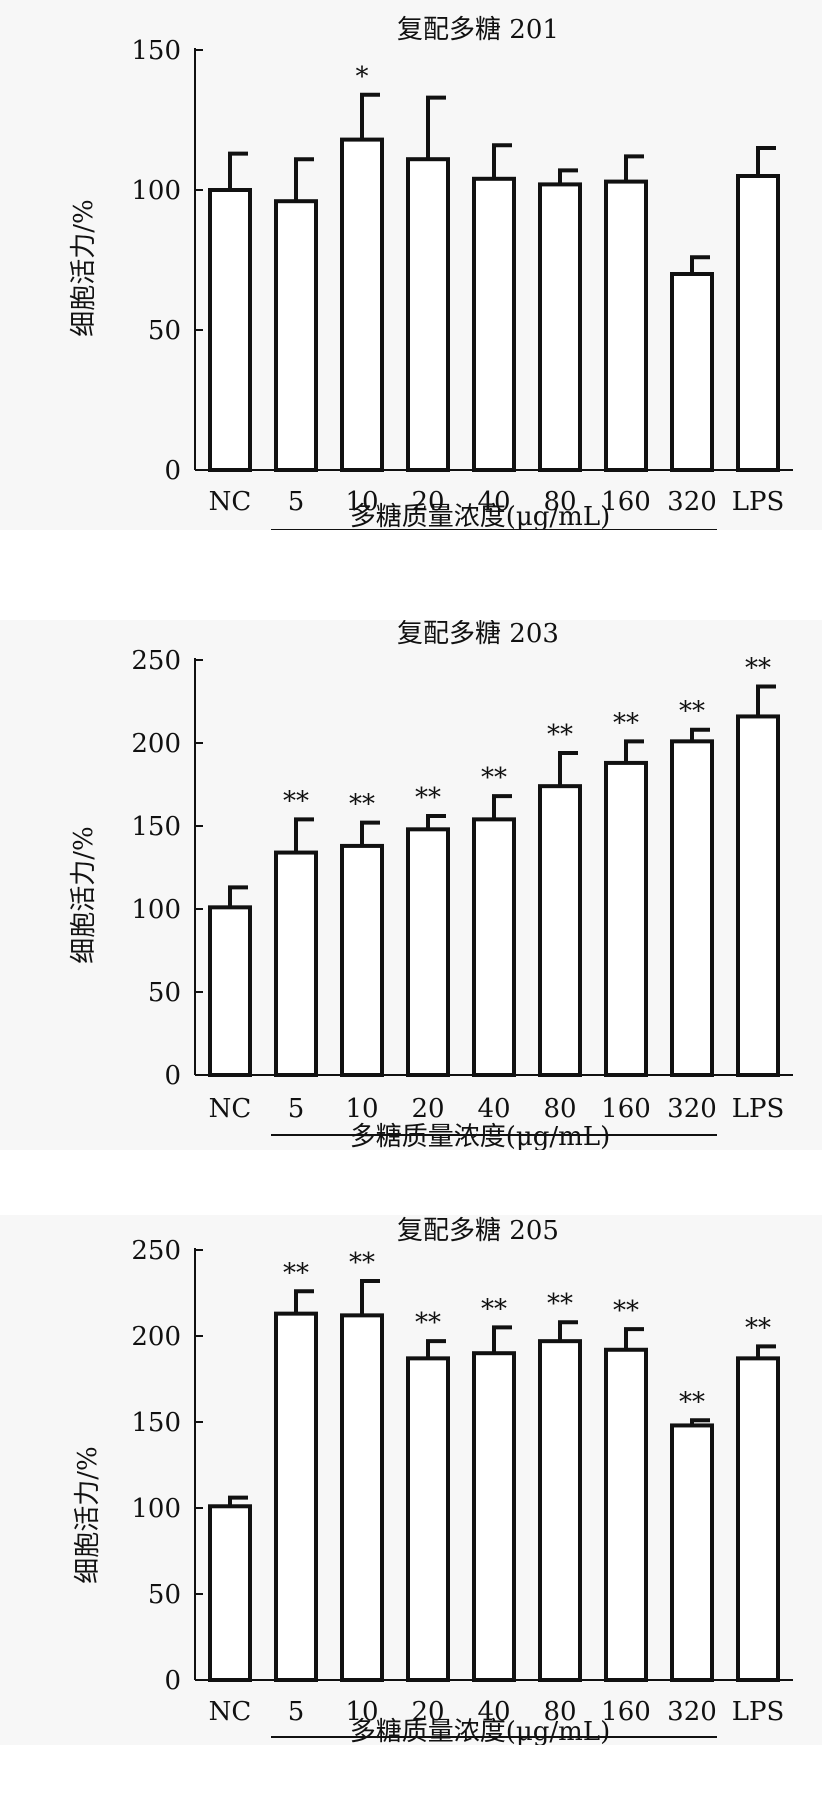  Describe the element at coordinates (478, 1231) in the screenshot. I see `chart-title: 复配多糖 205` at that location.